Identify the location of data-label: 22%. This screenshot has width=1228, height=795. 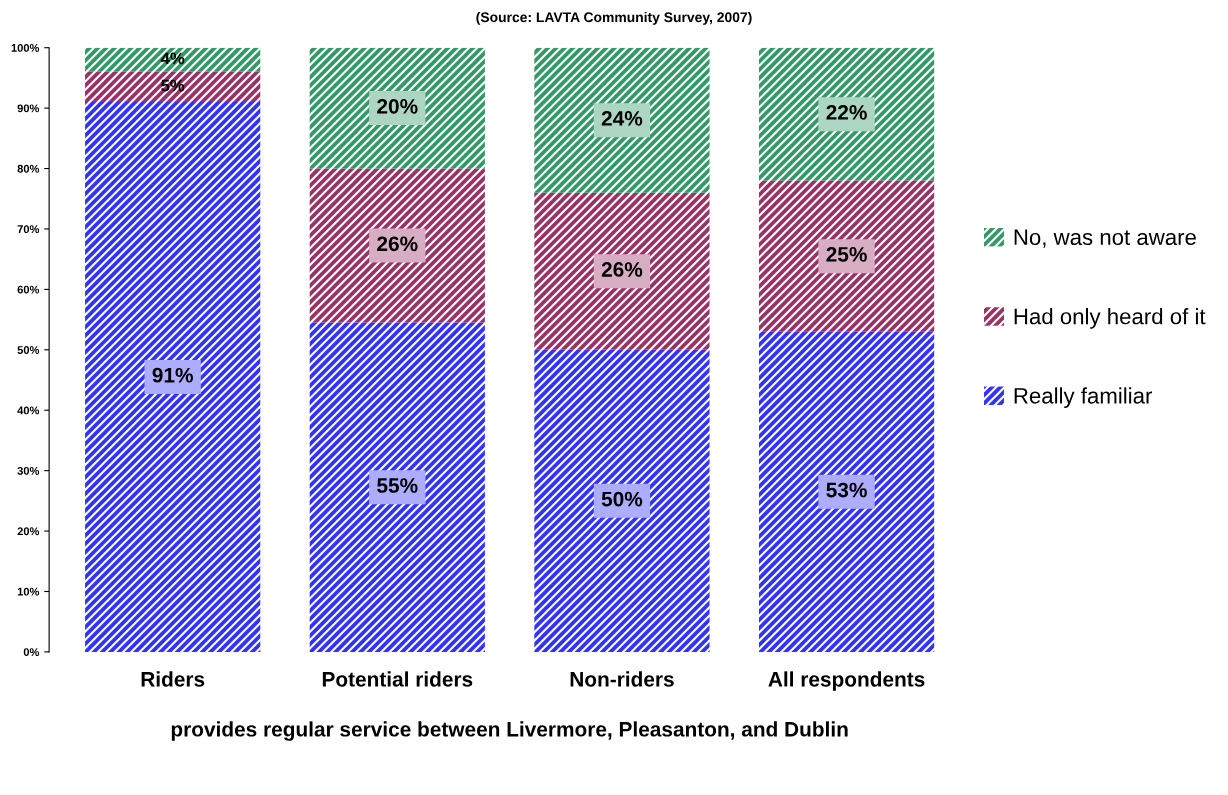
(846, 112).